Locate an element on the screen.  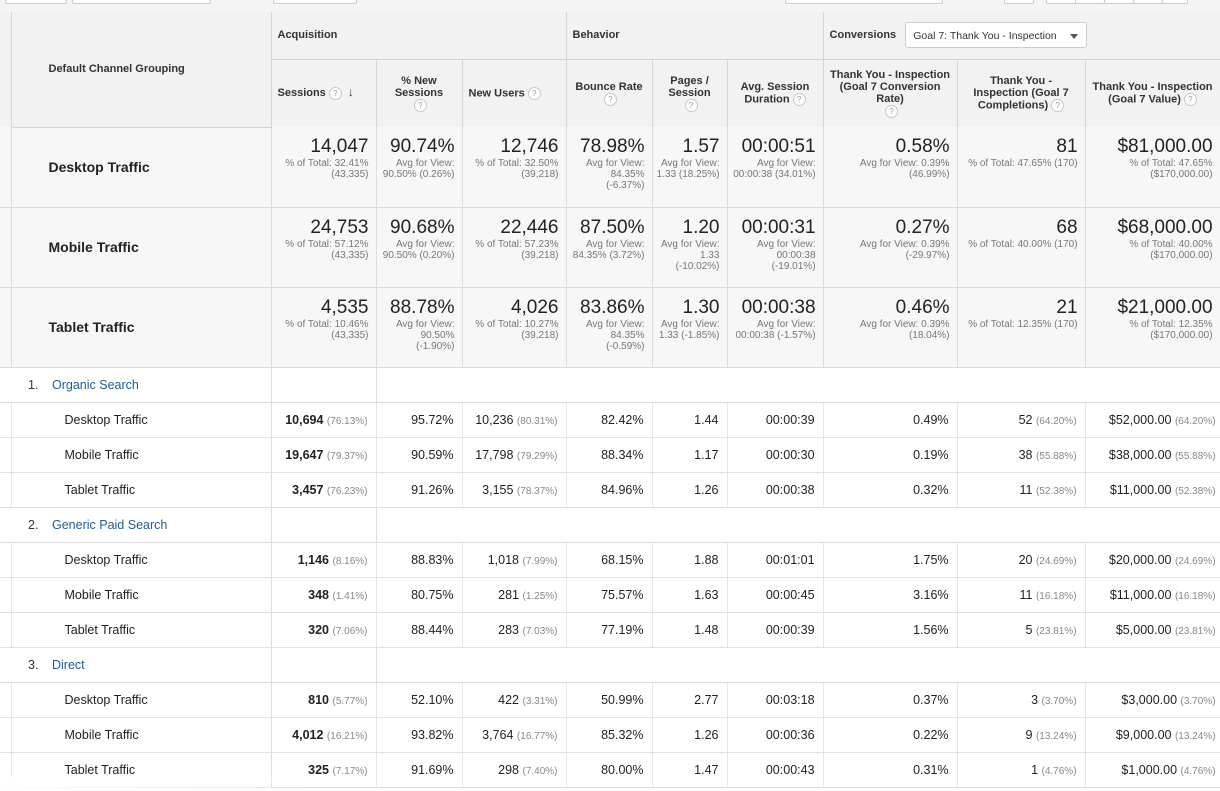
new-users-cell: 10,236 (80.31%) is located at coordinates (514, 420).